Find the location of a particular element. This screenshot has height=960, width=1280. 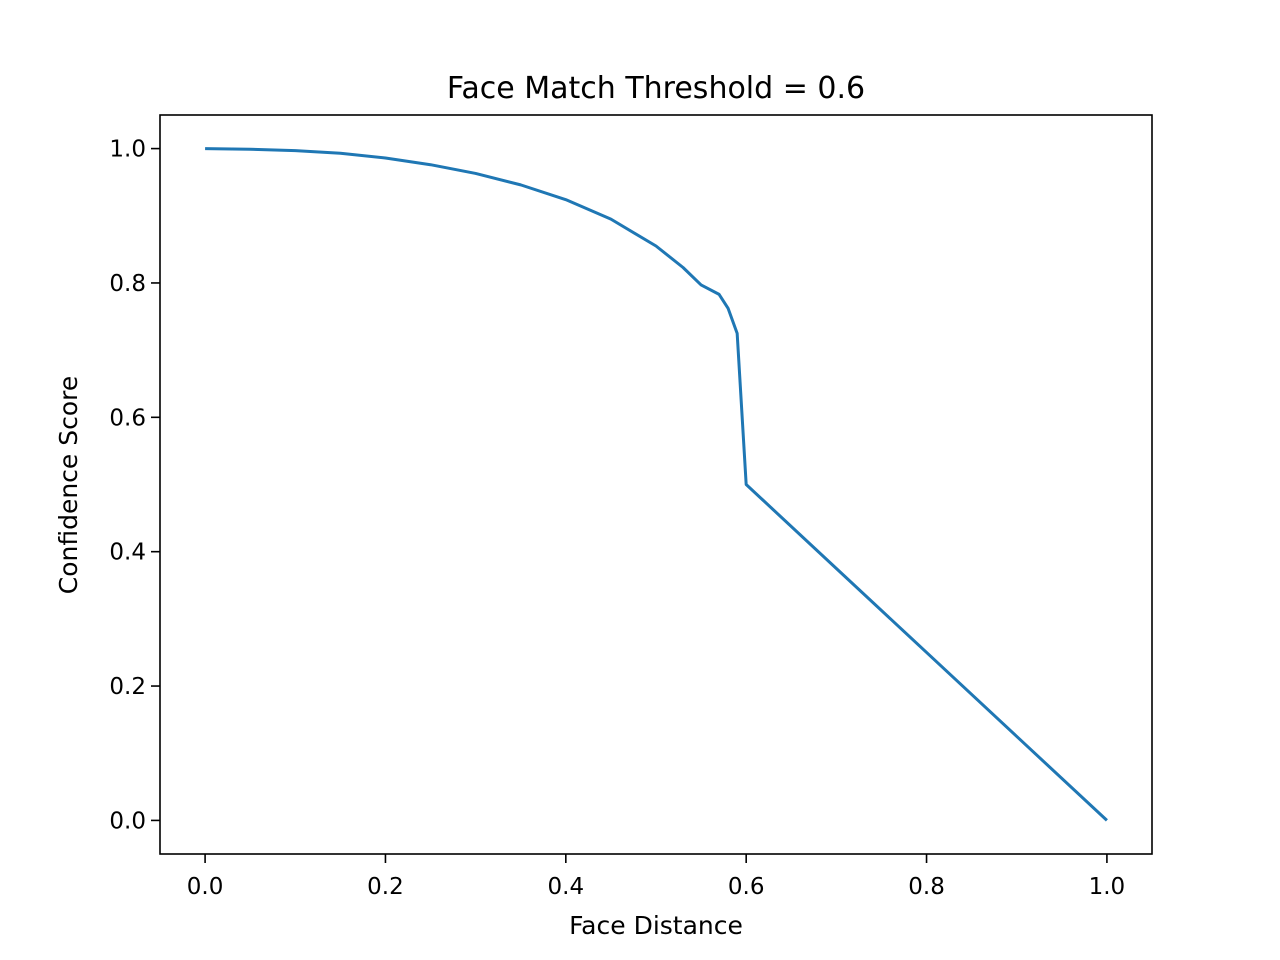

x-tick-label: 0.8 is located at coordinates (926, 887).